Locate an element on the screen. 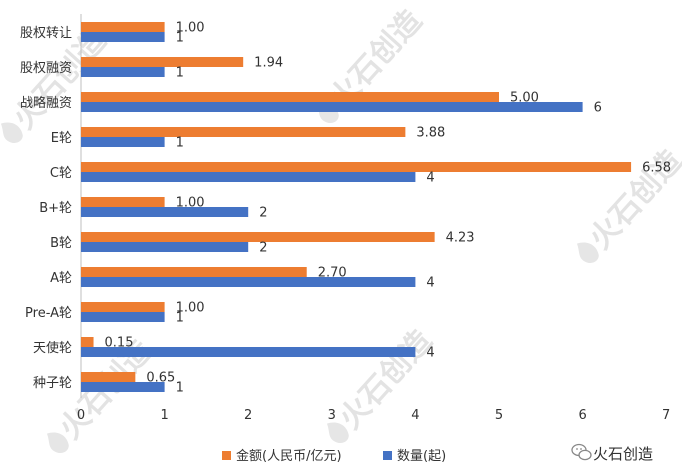 The width and height of the screenshot is (682, 473). category-label: E轮 is located at coordinates (61, 138).